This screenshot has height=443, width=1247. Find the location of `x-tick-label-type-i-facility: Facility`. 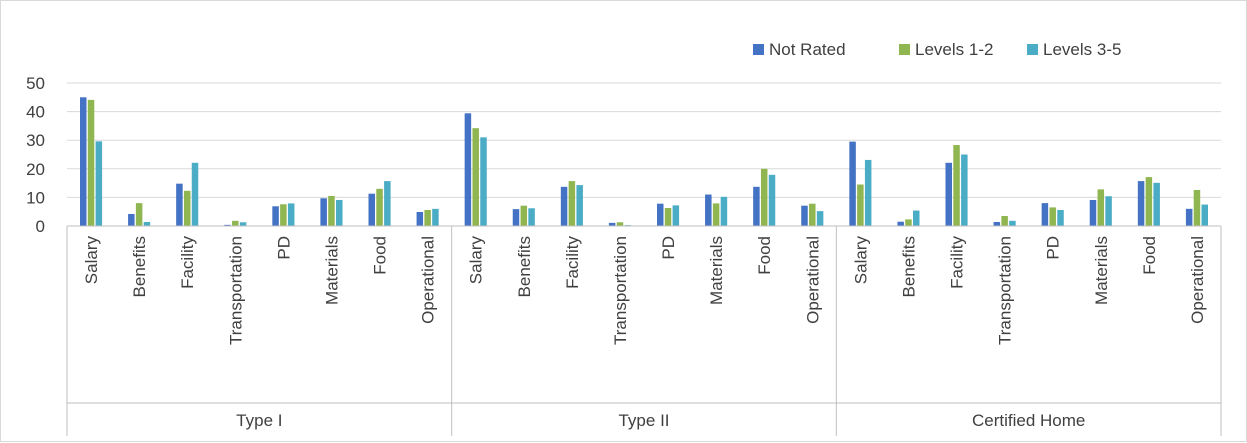

x-tick-label-type-i-facility: Facility is located at coordinates (187, 262).